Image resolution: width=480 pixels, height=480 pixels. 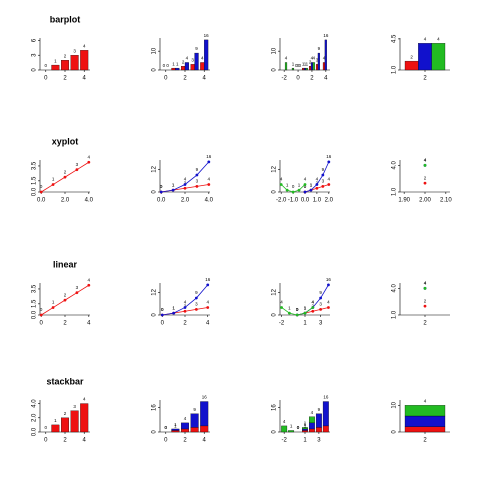 I want to click on x-tick-label: 0.0, so click(x=305, y=201).